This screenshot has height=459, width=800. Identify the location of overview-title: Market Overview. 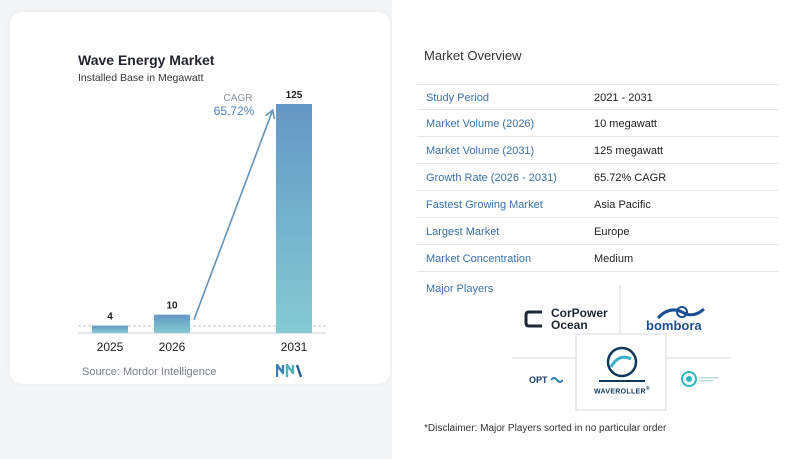
(473, 55).